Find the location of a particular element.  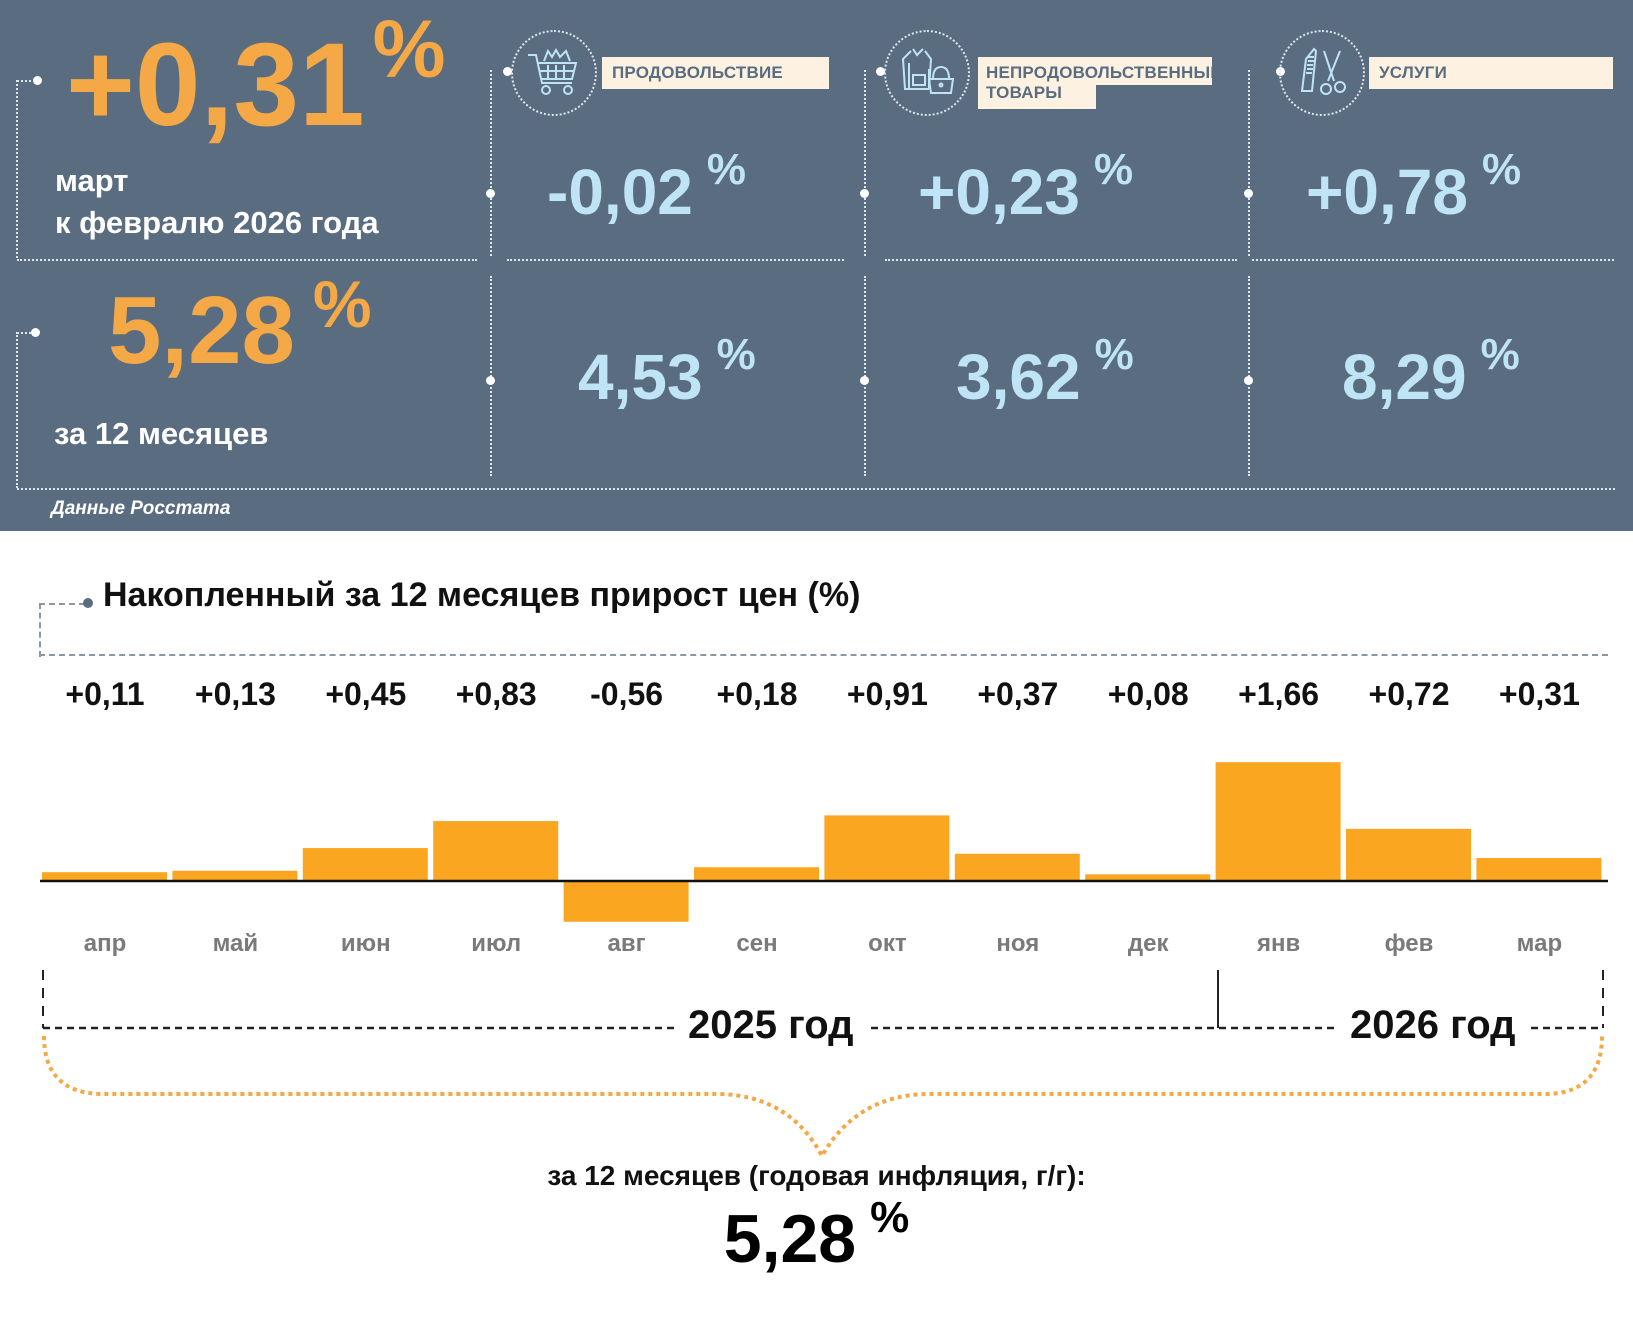

nonfood-annual-number: 3,62 is located at coordinates (1018, 377).